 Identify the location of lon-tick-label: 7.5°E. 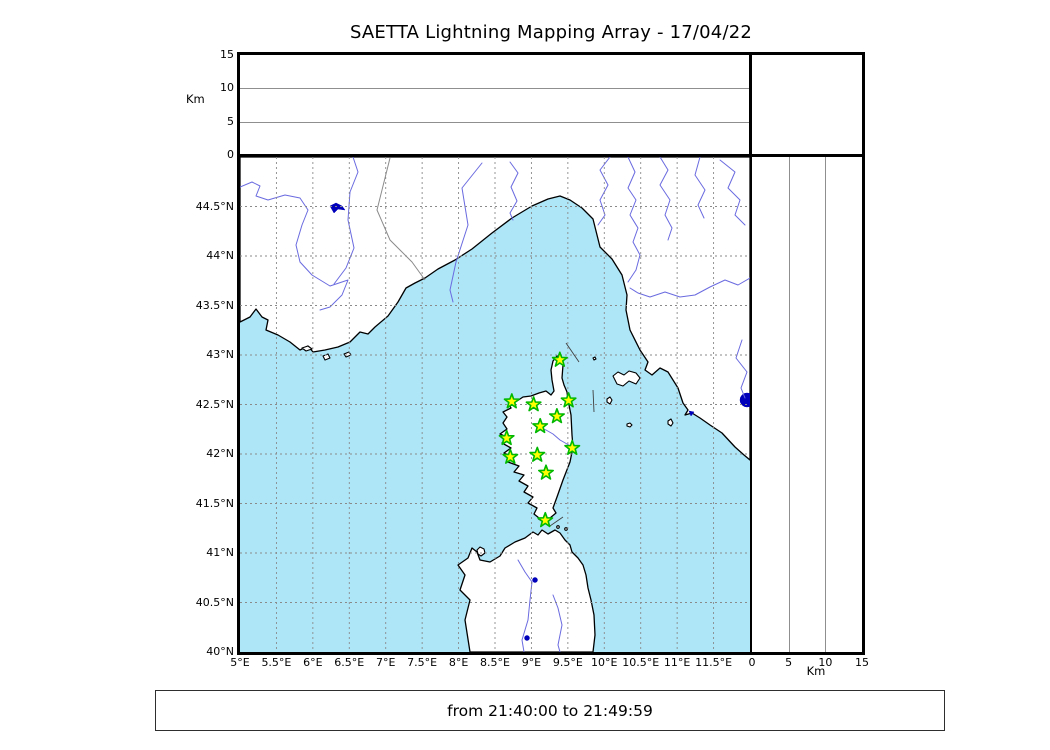
(422, 662).